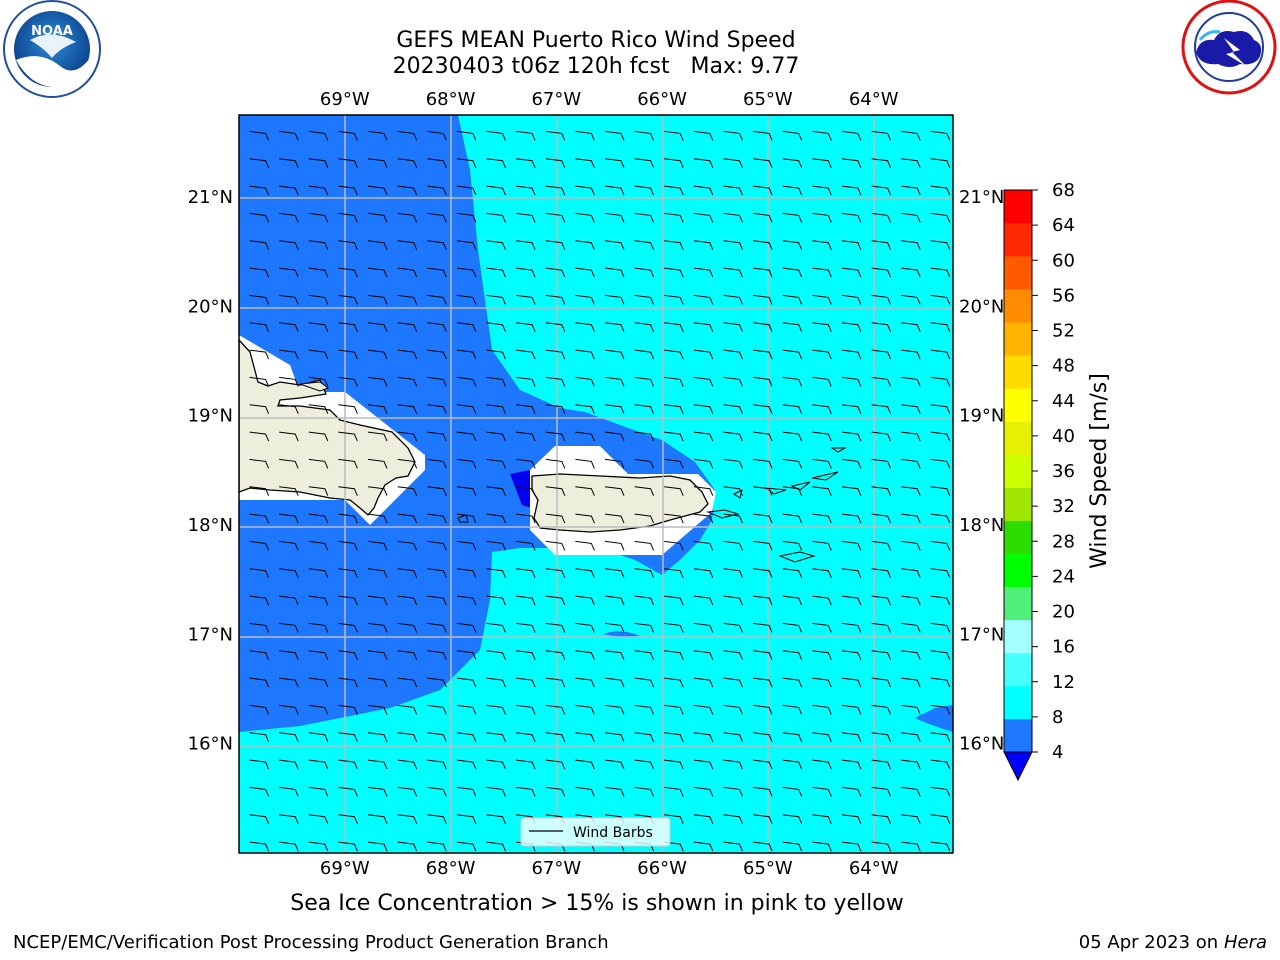 Image resolution: width=1280 pixels, height=960 pixels. I want to click on lat-label-left: 20°N, so click(210, 306).